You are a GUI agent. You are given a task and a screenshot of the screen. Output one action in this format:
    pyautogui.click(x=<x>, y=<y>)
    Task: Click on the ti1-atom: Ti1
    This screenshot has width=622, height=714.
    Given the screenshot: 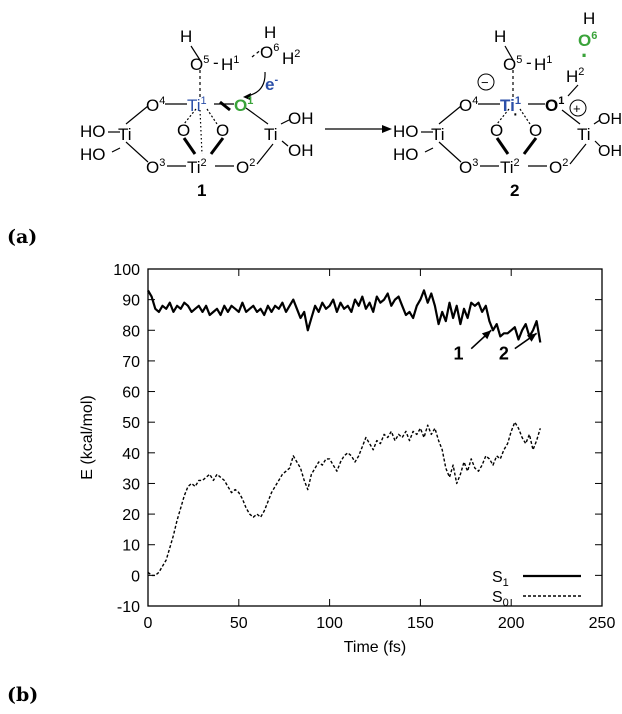 What is the action you would take?
    pyautogui.click(x=197, y=105)
    